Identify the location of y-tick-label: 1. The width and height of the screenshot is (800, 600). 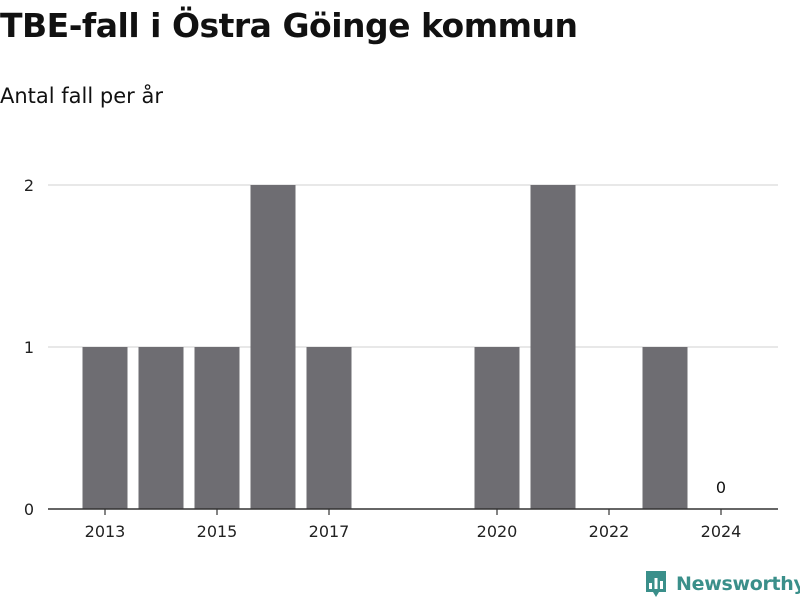
(29, 347).